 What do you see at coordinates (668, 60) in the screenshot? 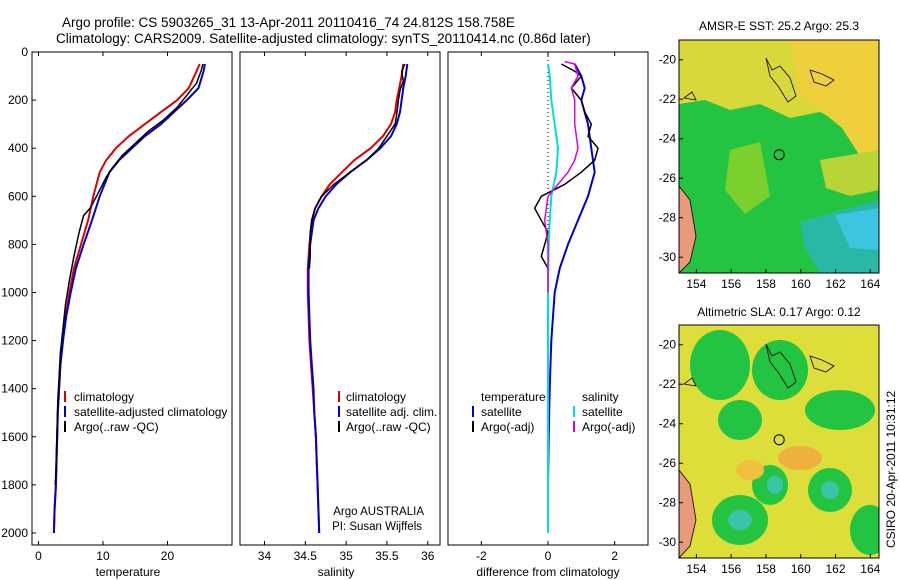
I see `sst-ytick-label: -20` at bounding box center [668, 60].